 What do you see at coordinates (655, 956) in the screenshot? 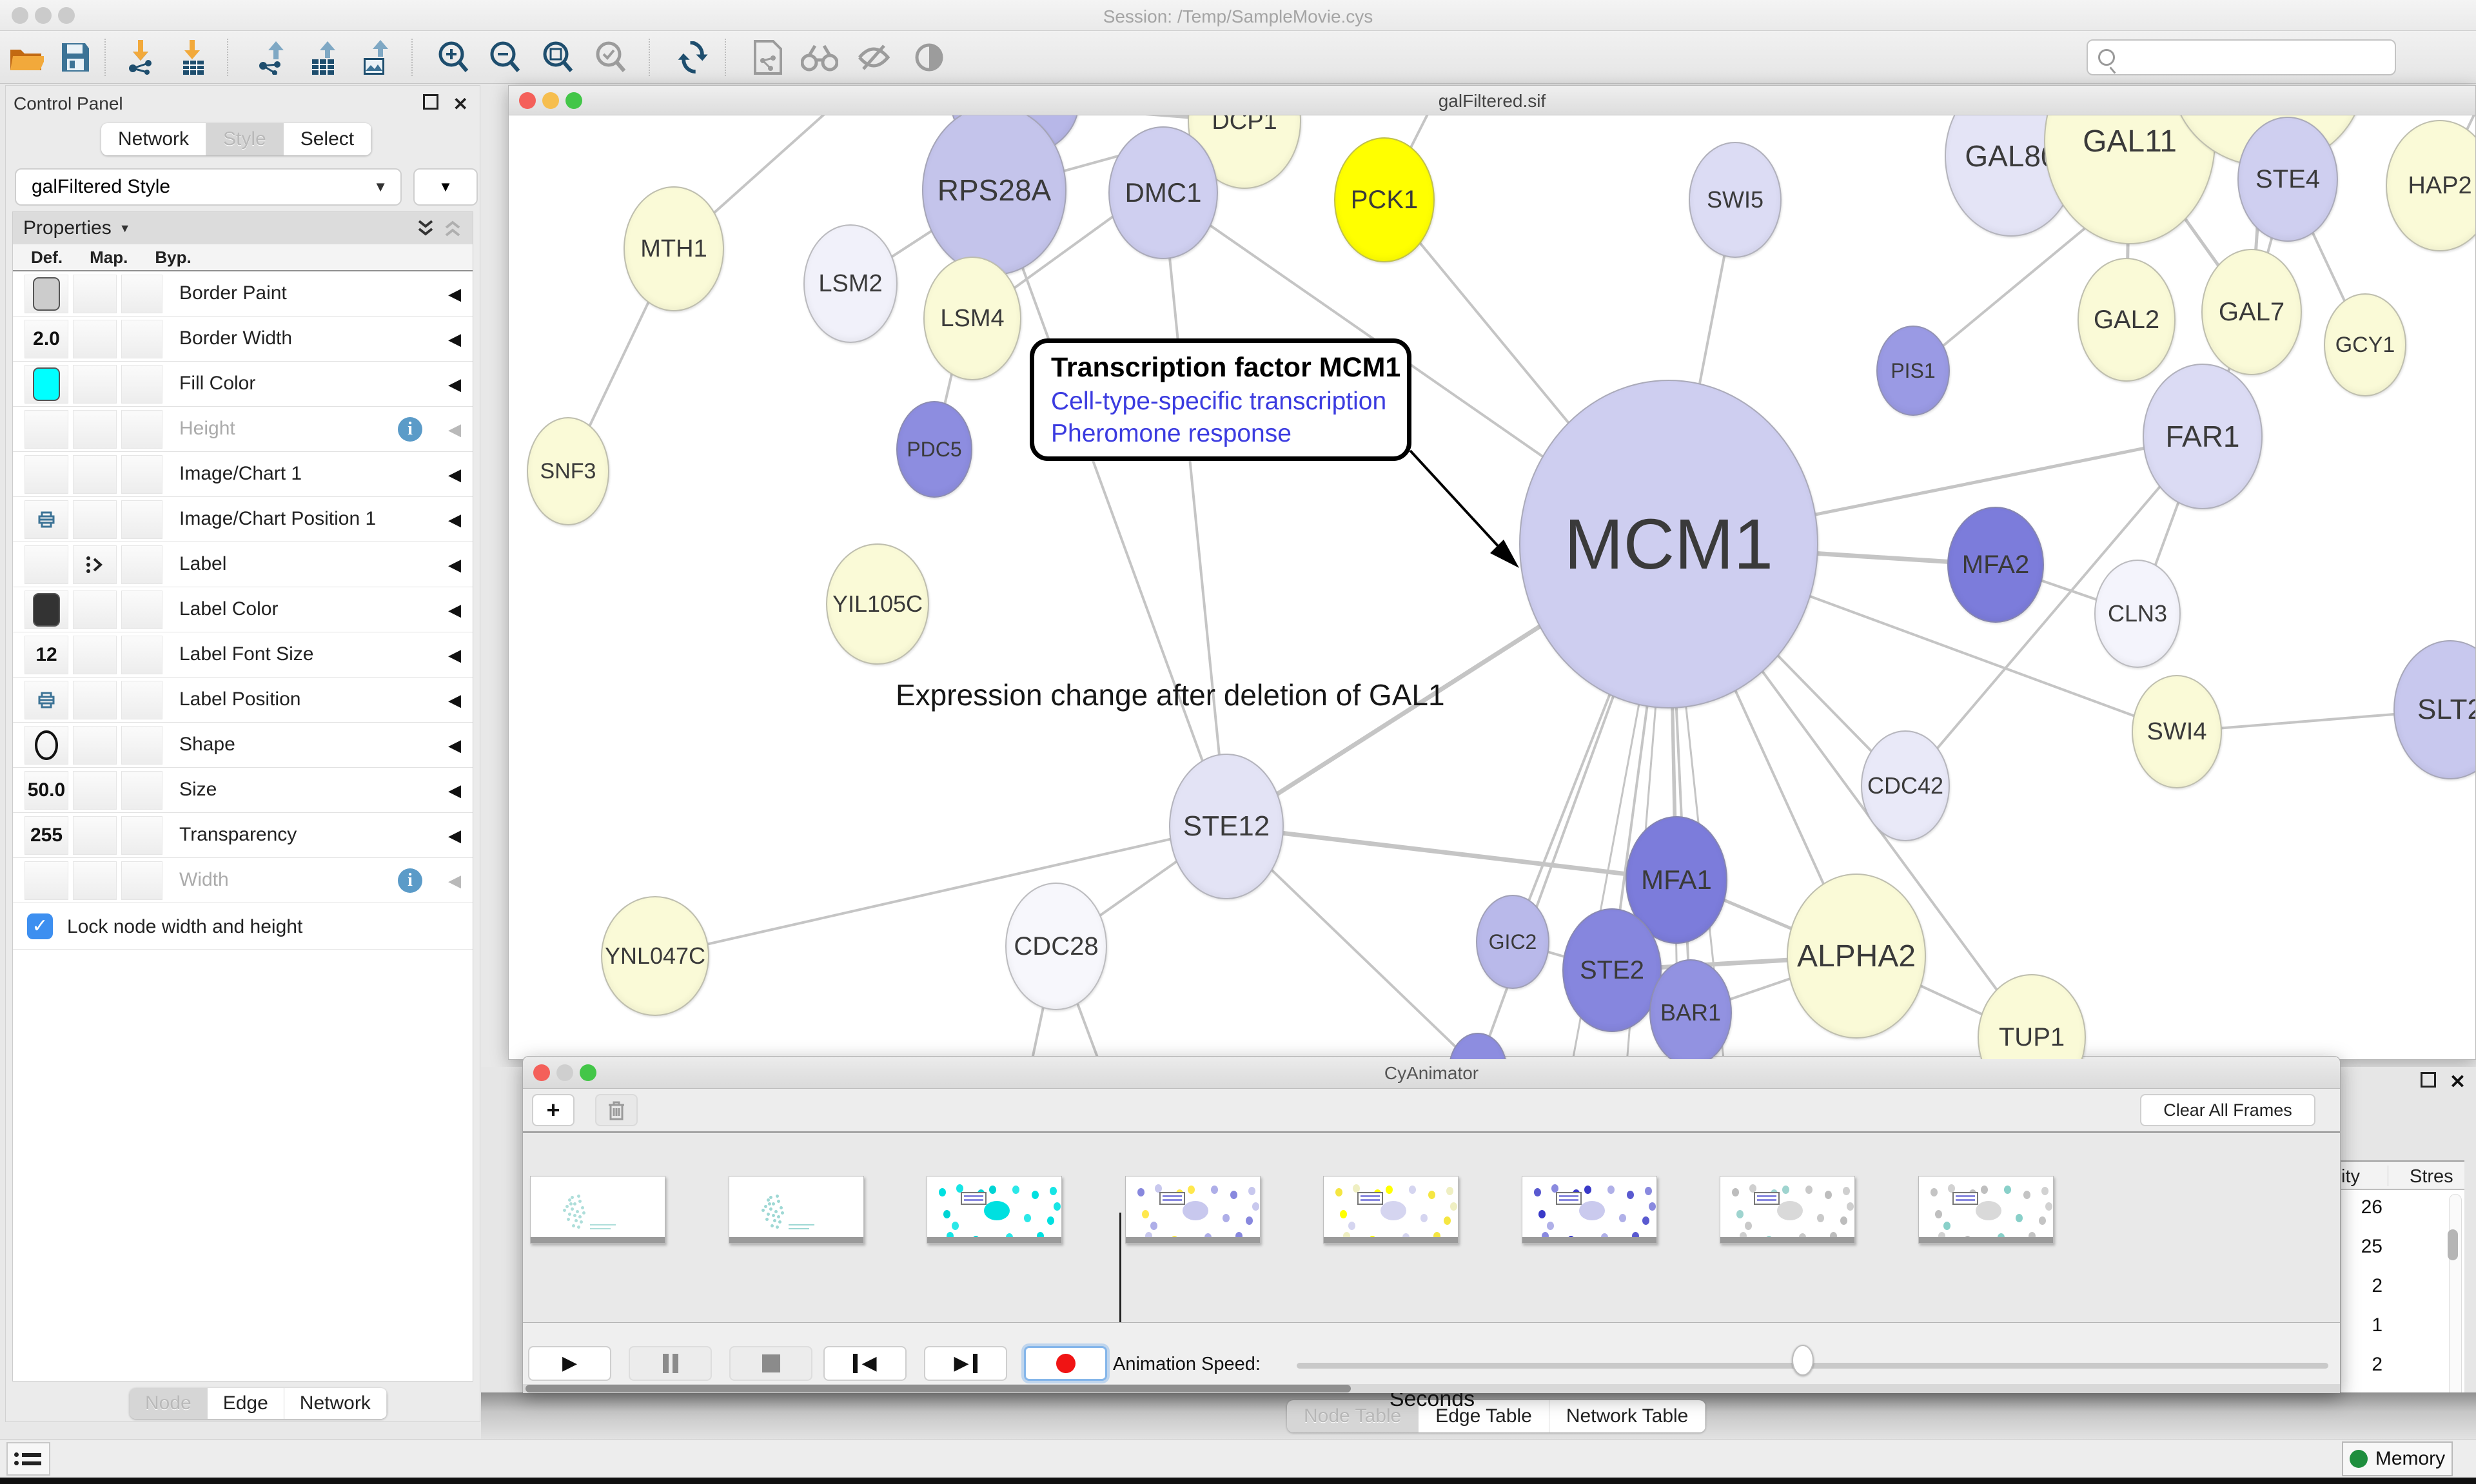
I see `node-YNL047C: YNL047C` at bounding box center [655, 956].